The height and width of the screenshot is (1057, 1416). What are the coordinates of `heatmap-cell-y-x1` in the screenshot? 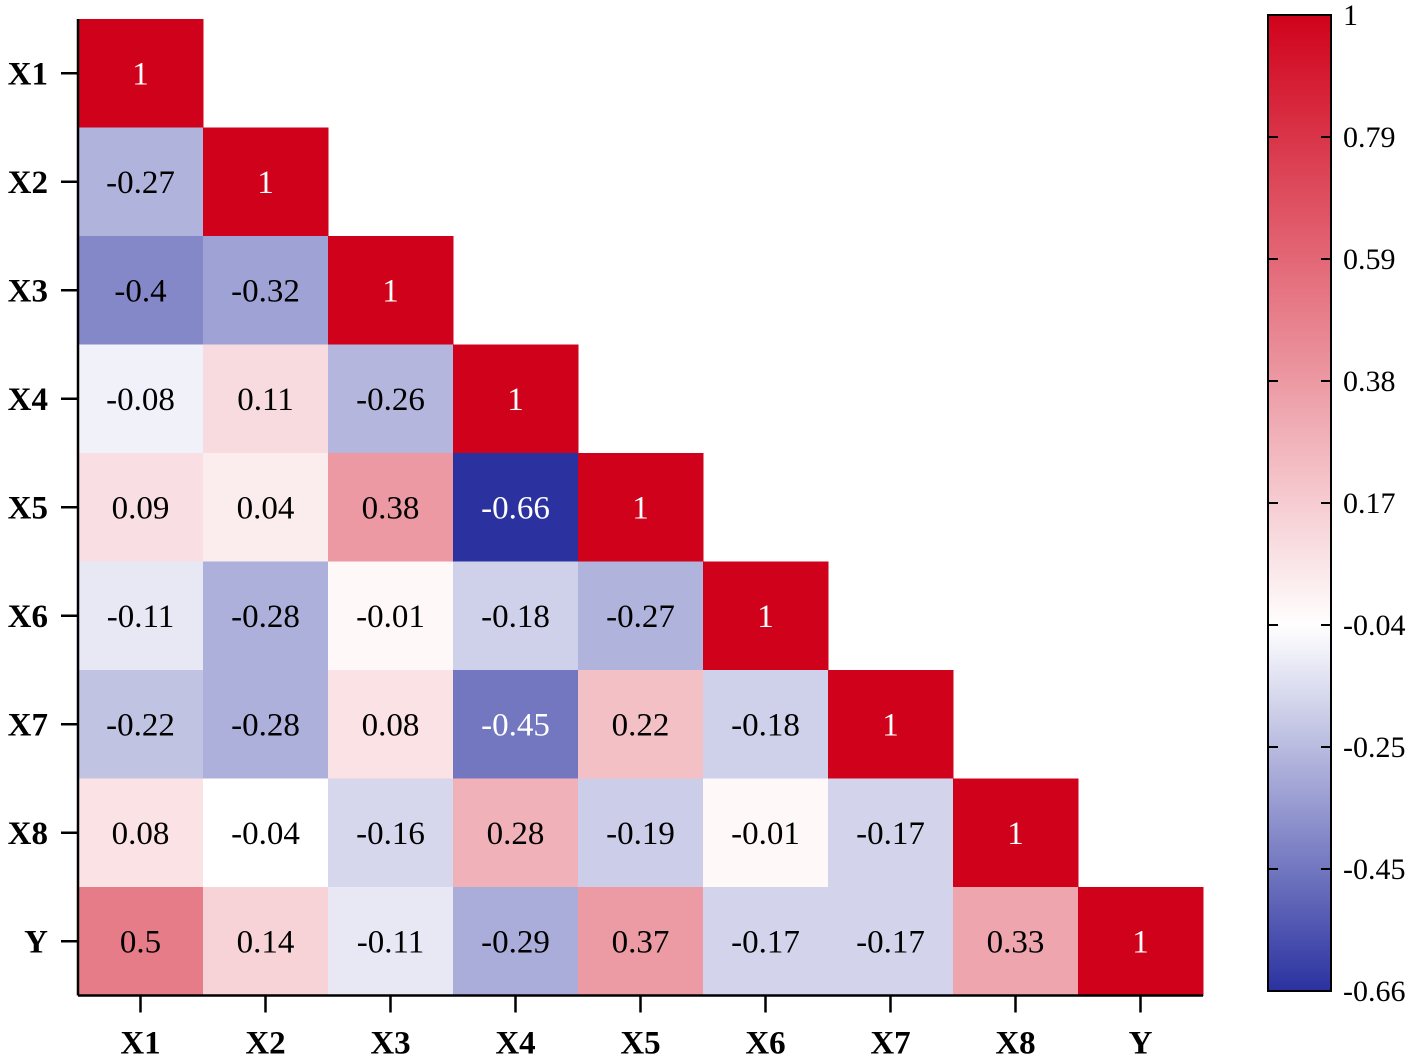 It's located at (141, 941).